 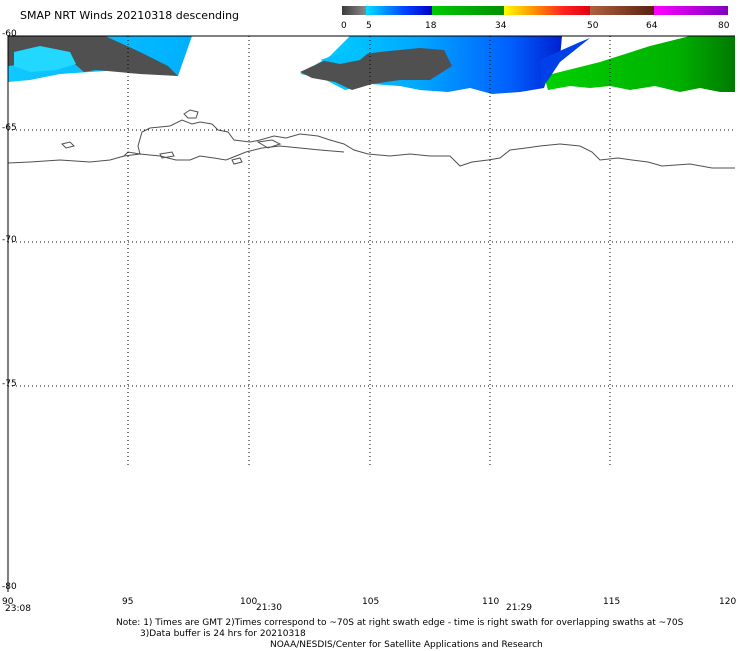 I want to click on left-swath, so click(x=100, y=59).